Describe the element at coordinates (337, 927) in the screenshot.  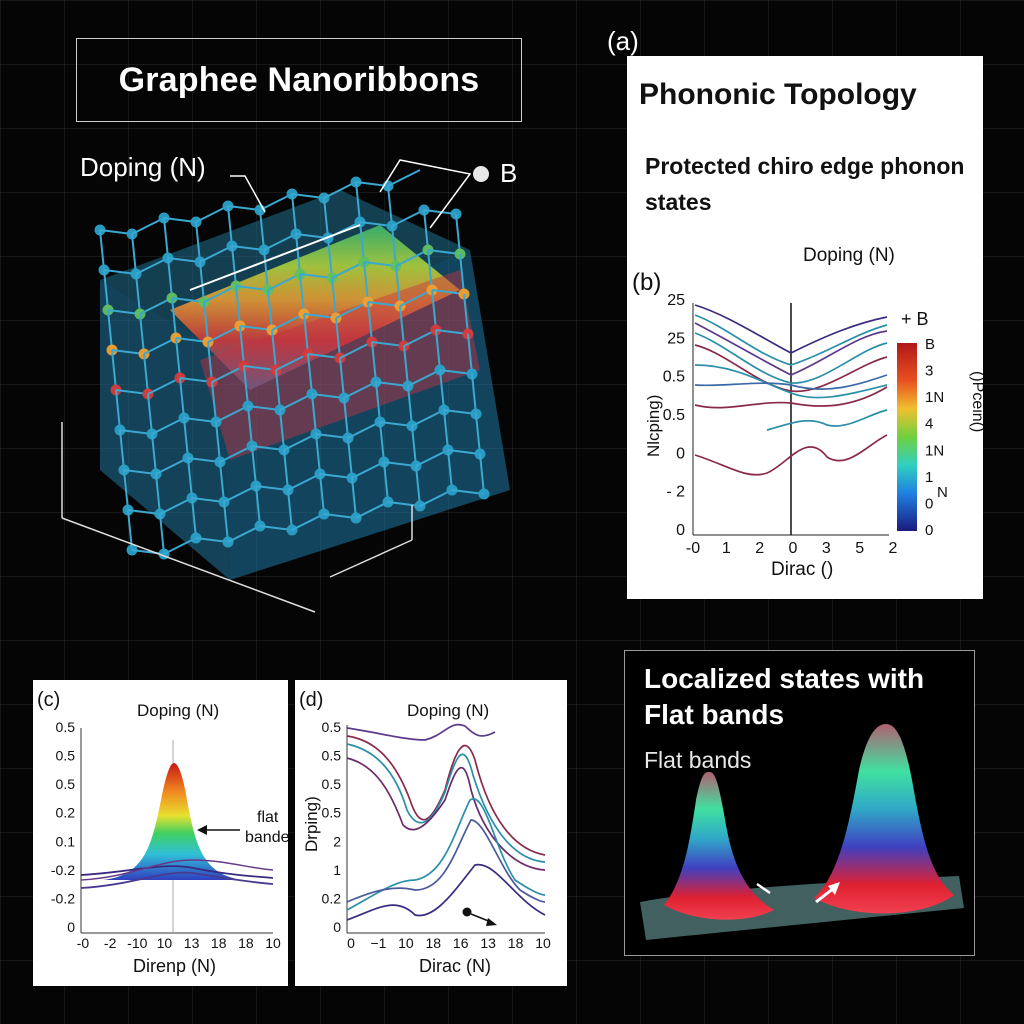
I see `panel-d-y-tick: 0` at that location.